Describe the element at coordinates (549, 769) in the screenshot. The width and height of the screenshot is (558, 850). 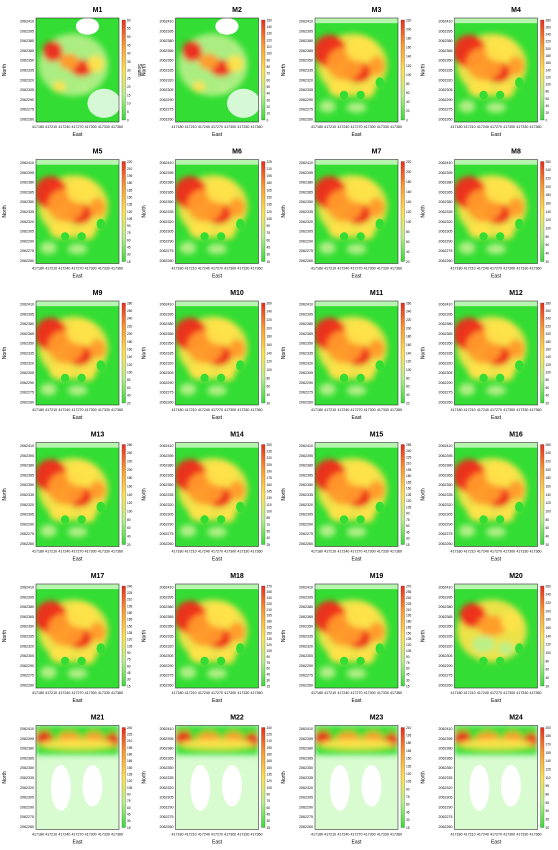
I see `colorbar-tick-label: 125` at that location.